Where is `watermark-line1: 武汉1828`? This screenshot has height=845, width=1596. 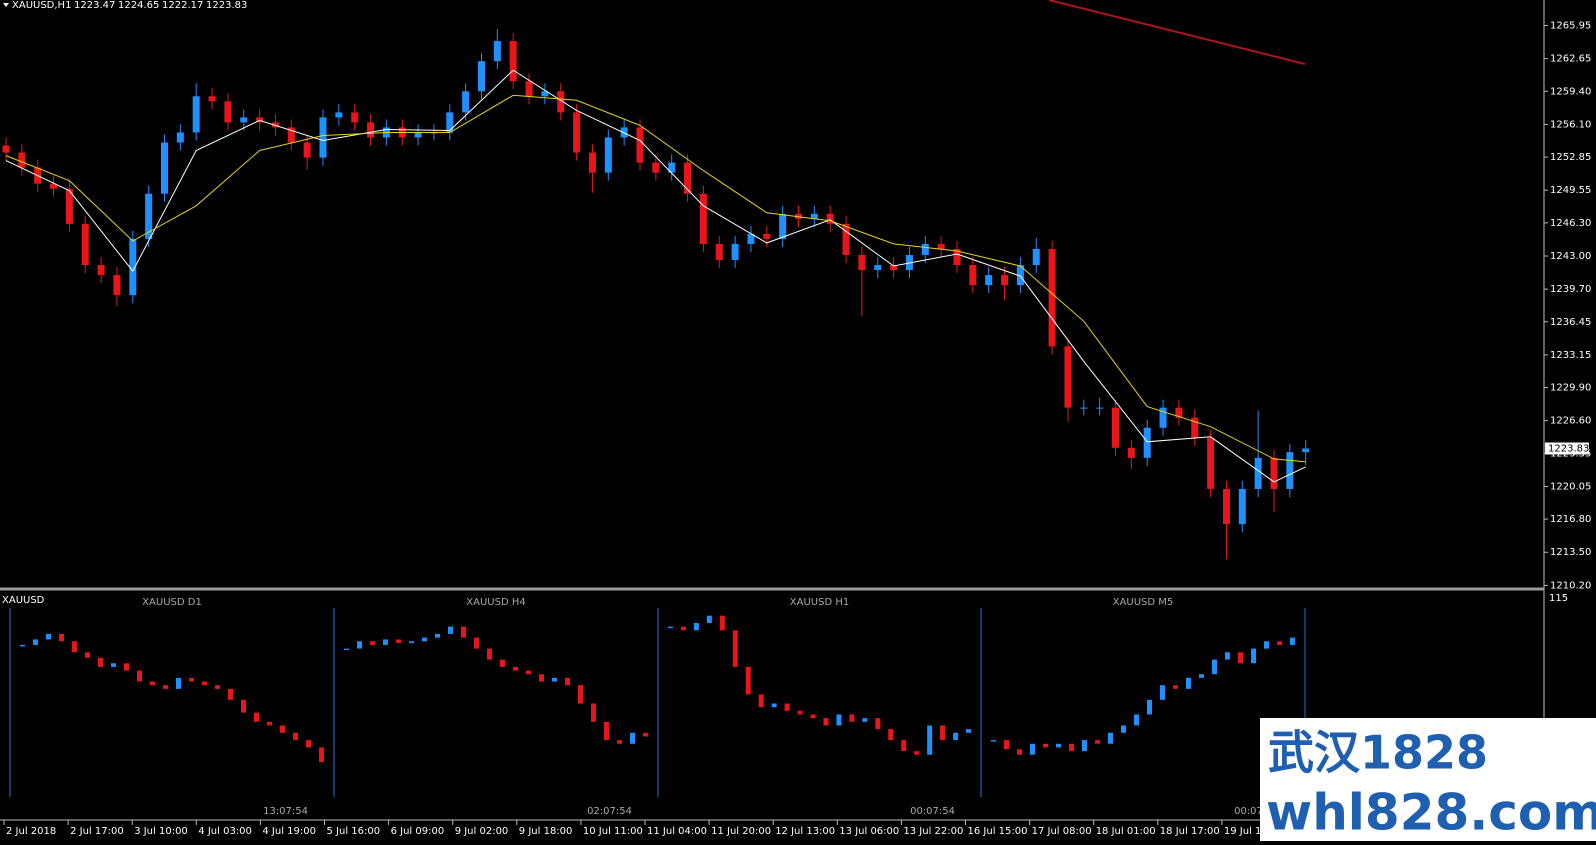
watermark-line1: 武汉1828 is located at coordinates (1378, 753).